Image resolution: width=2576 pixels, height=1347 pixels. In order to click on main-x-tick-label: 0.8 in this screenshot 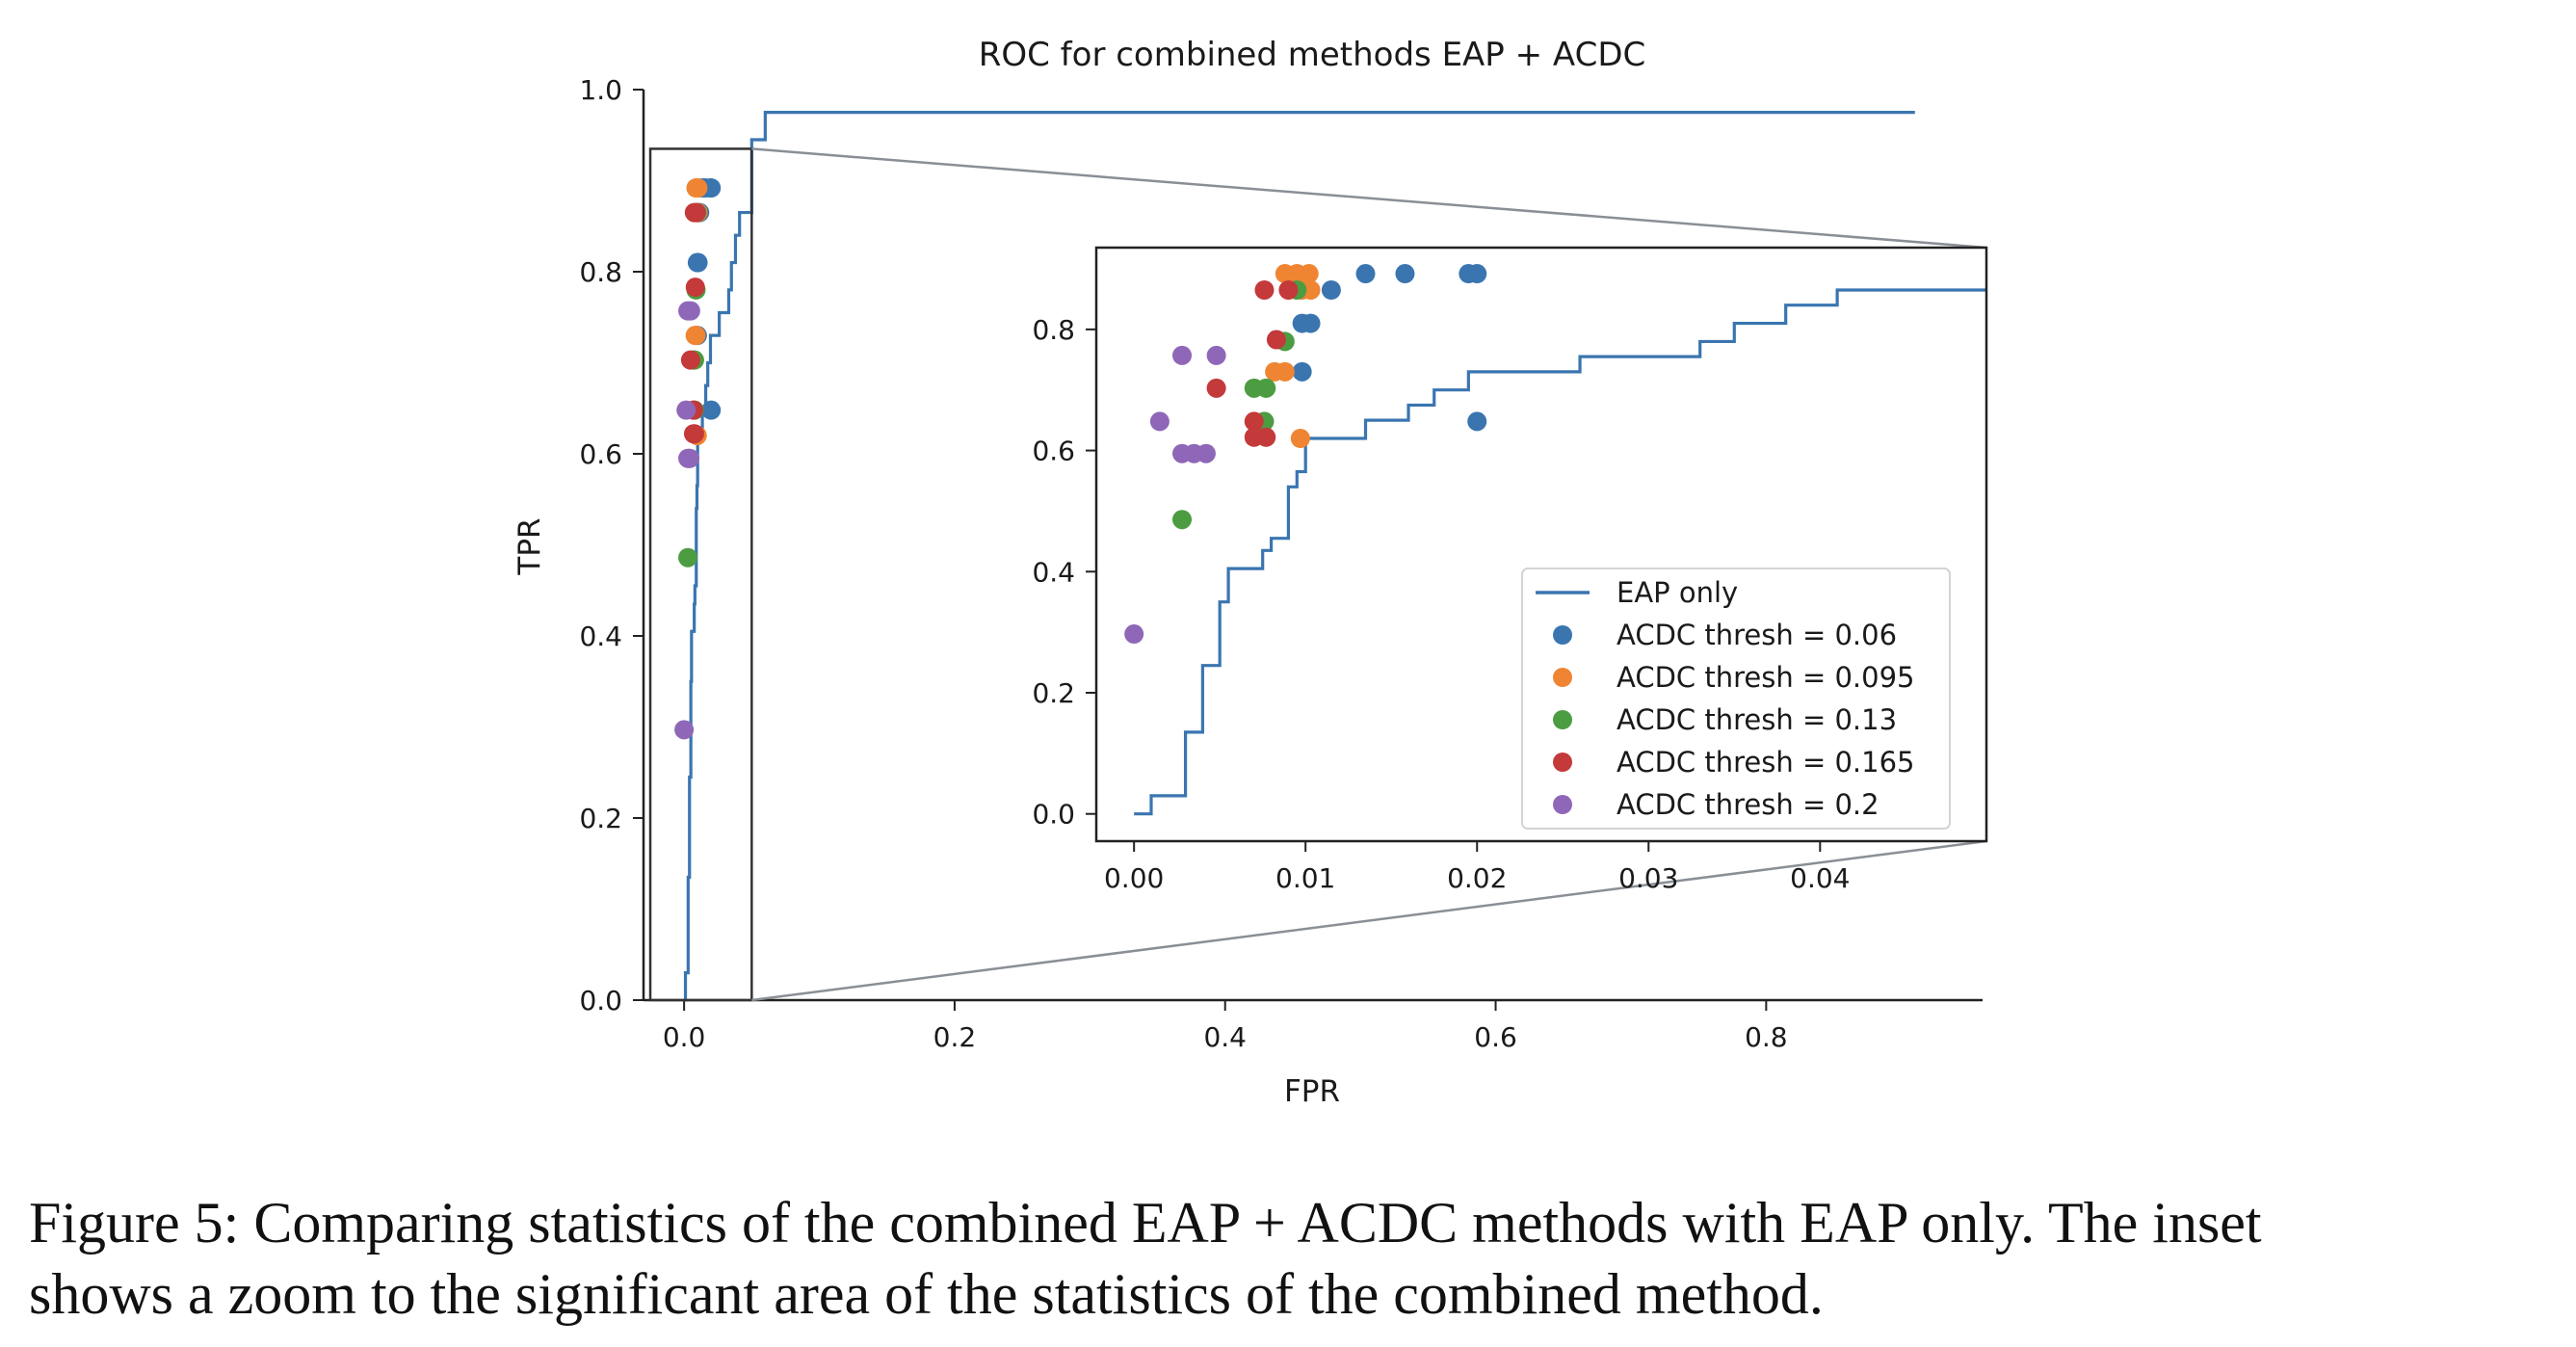, I will do `click(1767, 1037)`.